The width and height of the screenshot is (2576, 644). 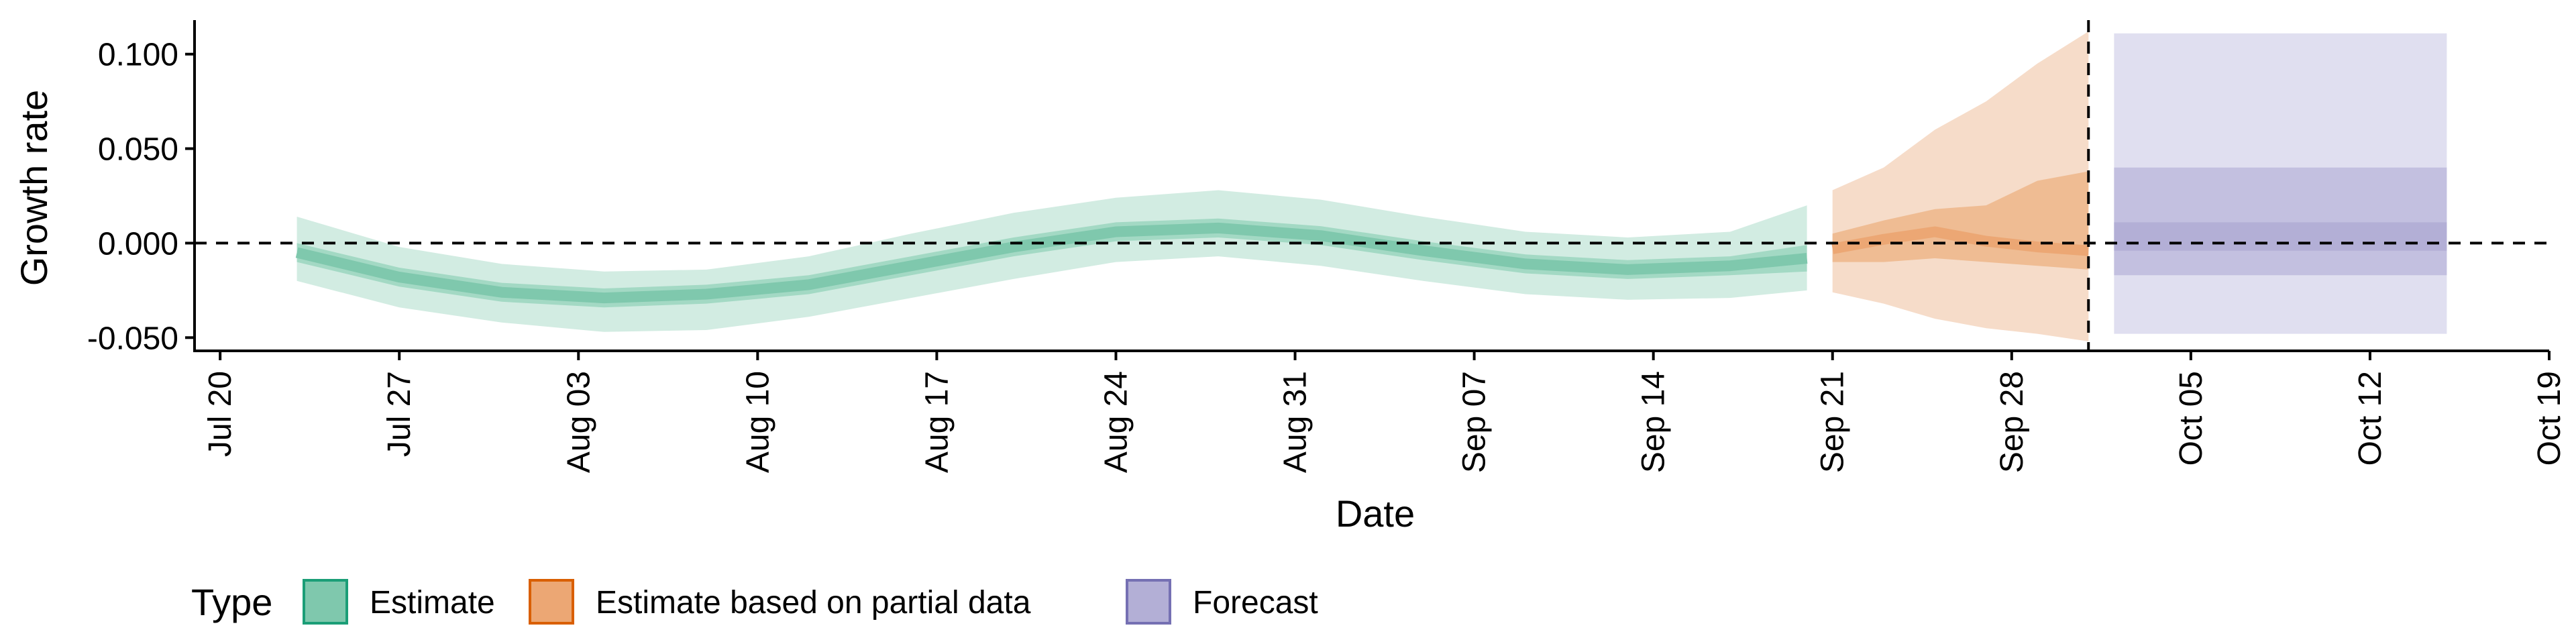 What do you see at coordinates (138, 55) in the screenshot?
I see `y-tick-label: 0.100` at bounding box center [138, 55].